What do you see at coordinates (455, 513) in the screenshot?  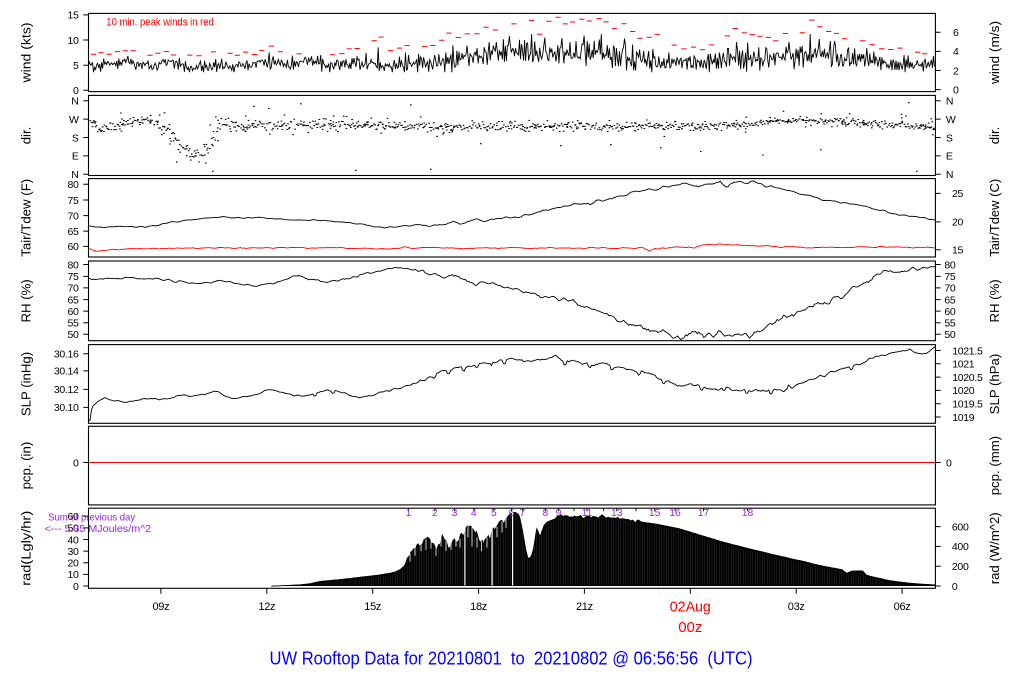 I see `svg-text: 3` at bounding box center [455, 513].